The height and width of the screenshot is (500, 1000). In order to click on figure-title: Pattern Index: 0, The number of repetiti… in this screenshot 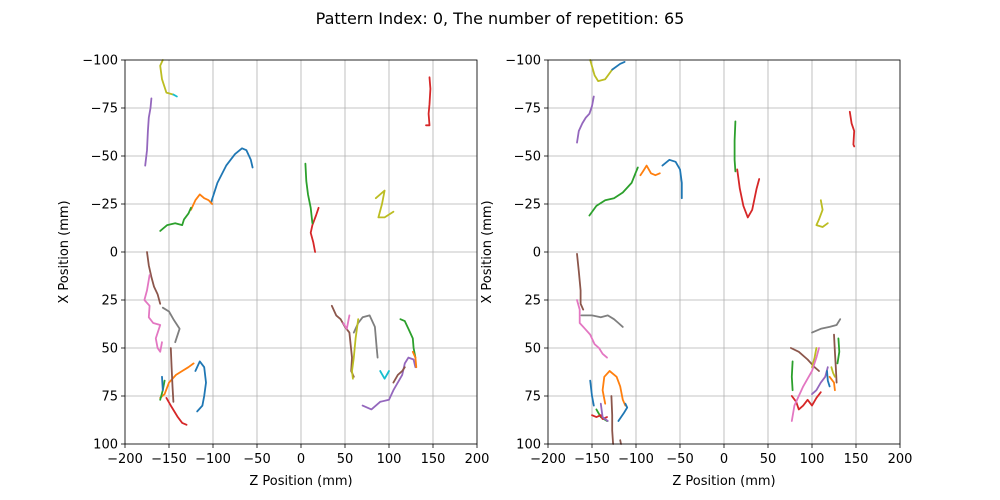, I will do `click(500, 18)`.